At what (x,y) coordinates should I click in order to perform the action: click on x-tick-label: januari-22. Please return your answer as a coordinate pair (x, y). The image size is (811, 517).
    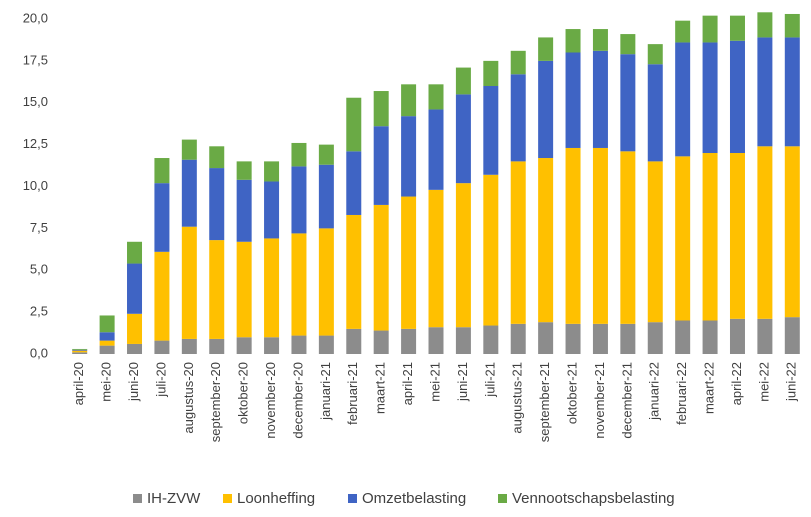
    Looking at the image, I should click on (654, 391).